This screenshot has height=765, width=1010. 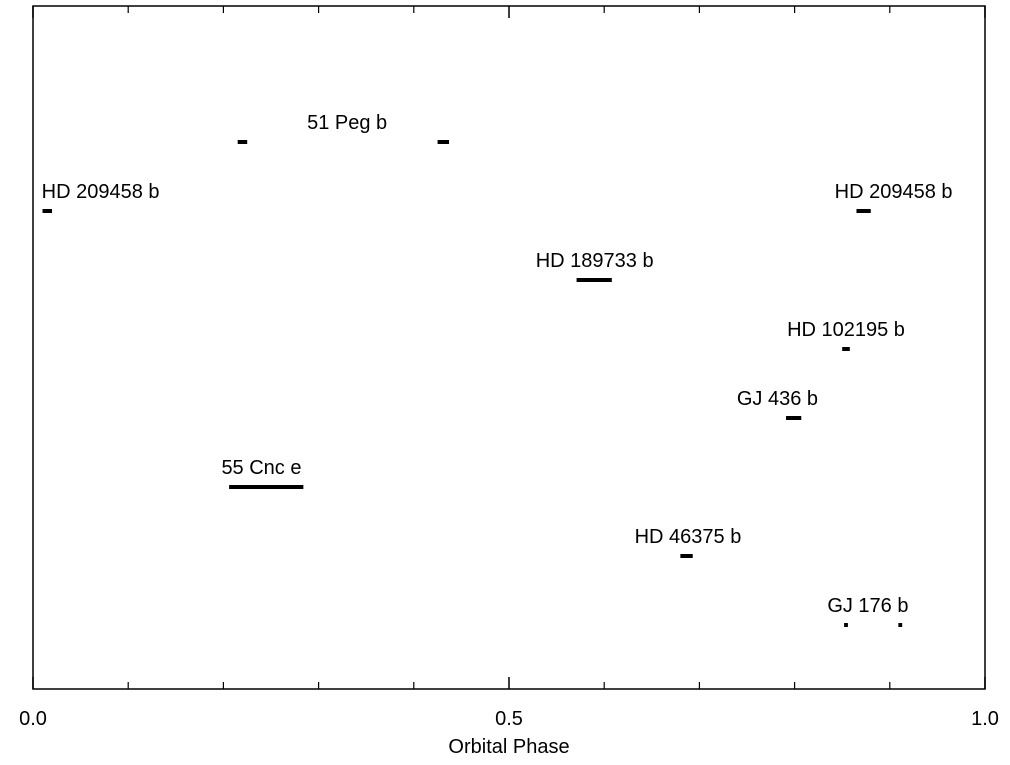 I want to click on planet-label: HD 102195 b, so click(x=846, y=330).